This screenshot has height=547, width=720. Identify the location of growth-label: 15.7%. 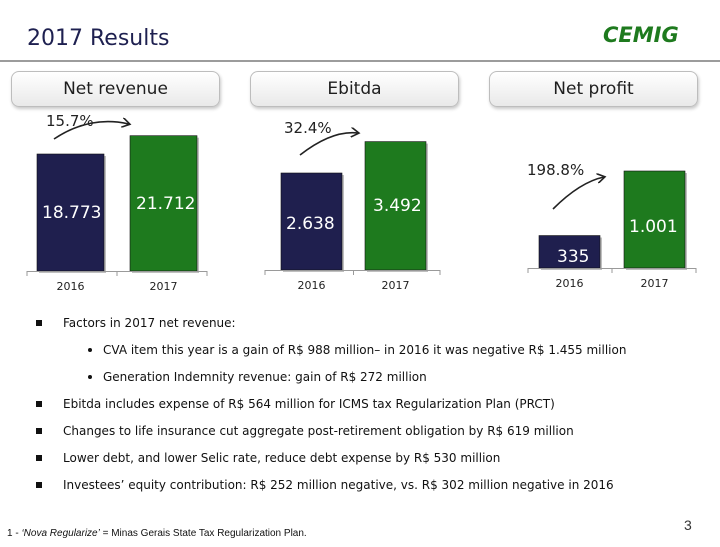
(70, 121).